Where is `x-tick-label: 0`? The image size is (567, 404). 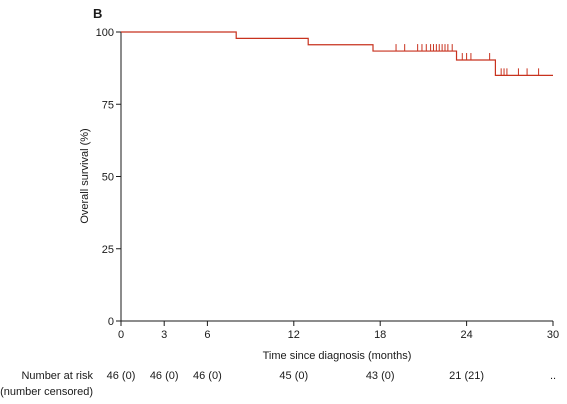
x-tick-label: 0 is located at coordinates (121, 335).